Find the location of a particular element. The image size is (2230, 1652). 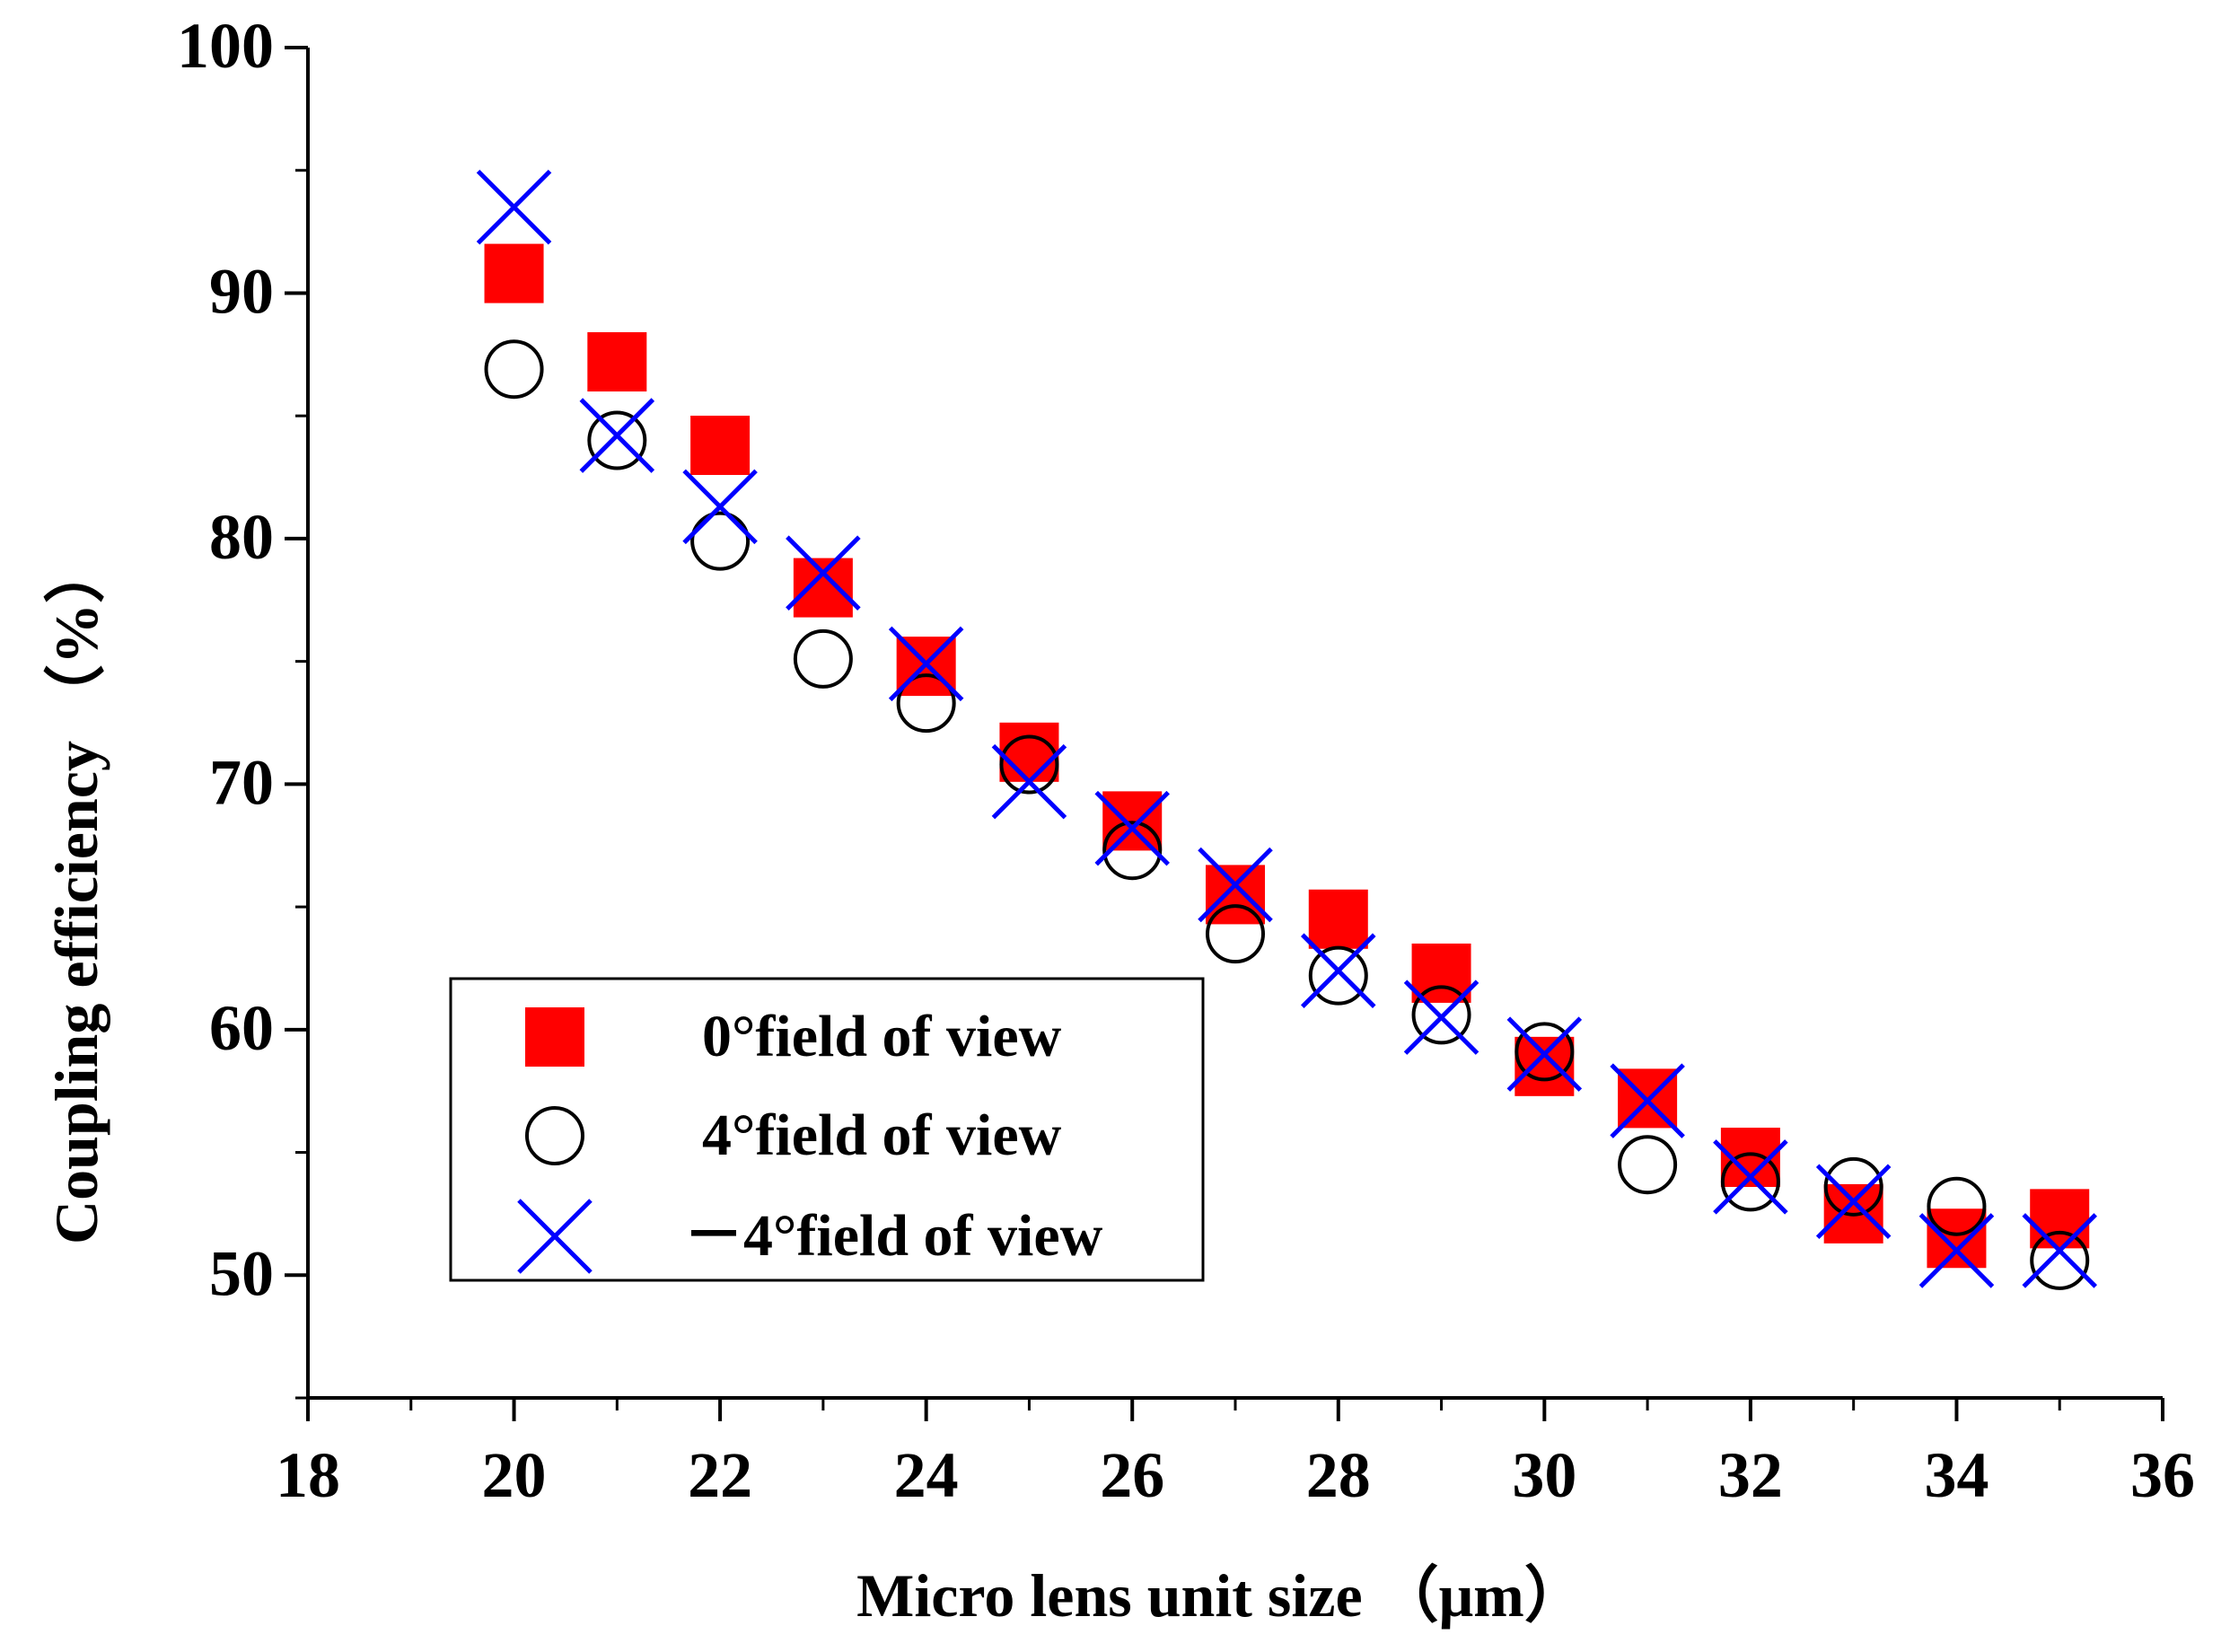

x-tick-label: 28 is located at coordinates (1339, 1475).